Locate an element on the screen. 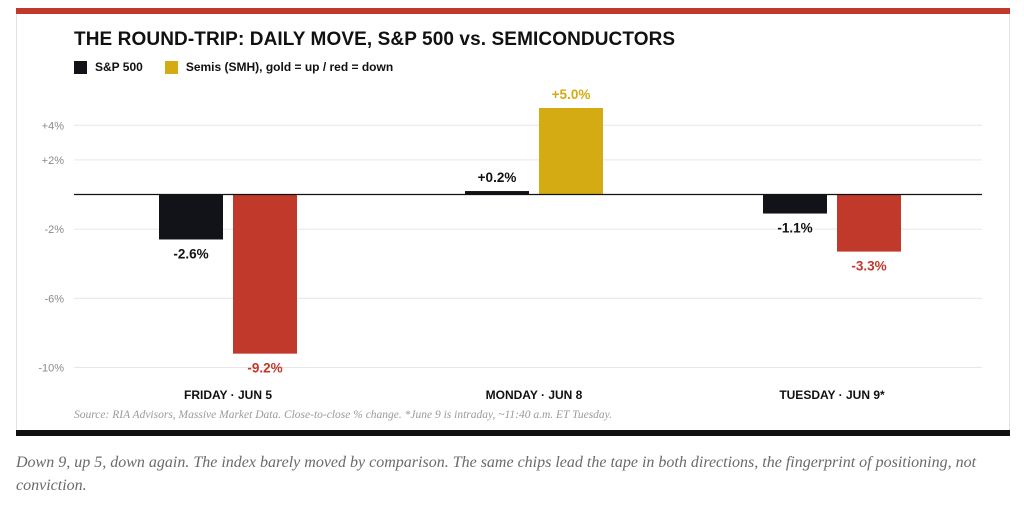 The image size is (1024, 505). y-tick-label: +4% is located at coordinates (53, 126).